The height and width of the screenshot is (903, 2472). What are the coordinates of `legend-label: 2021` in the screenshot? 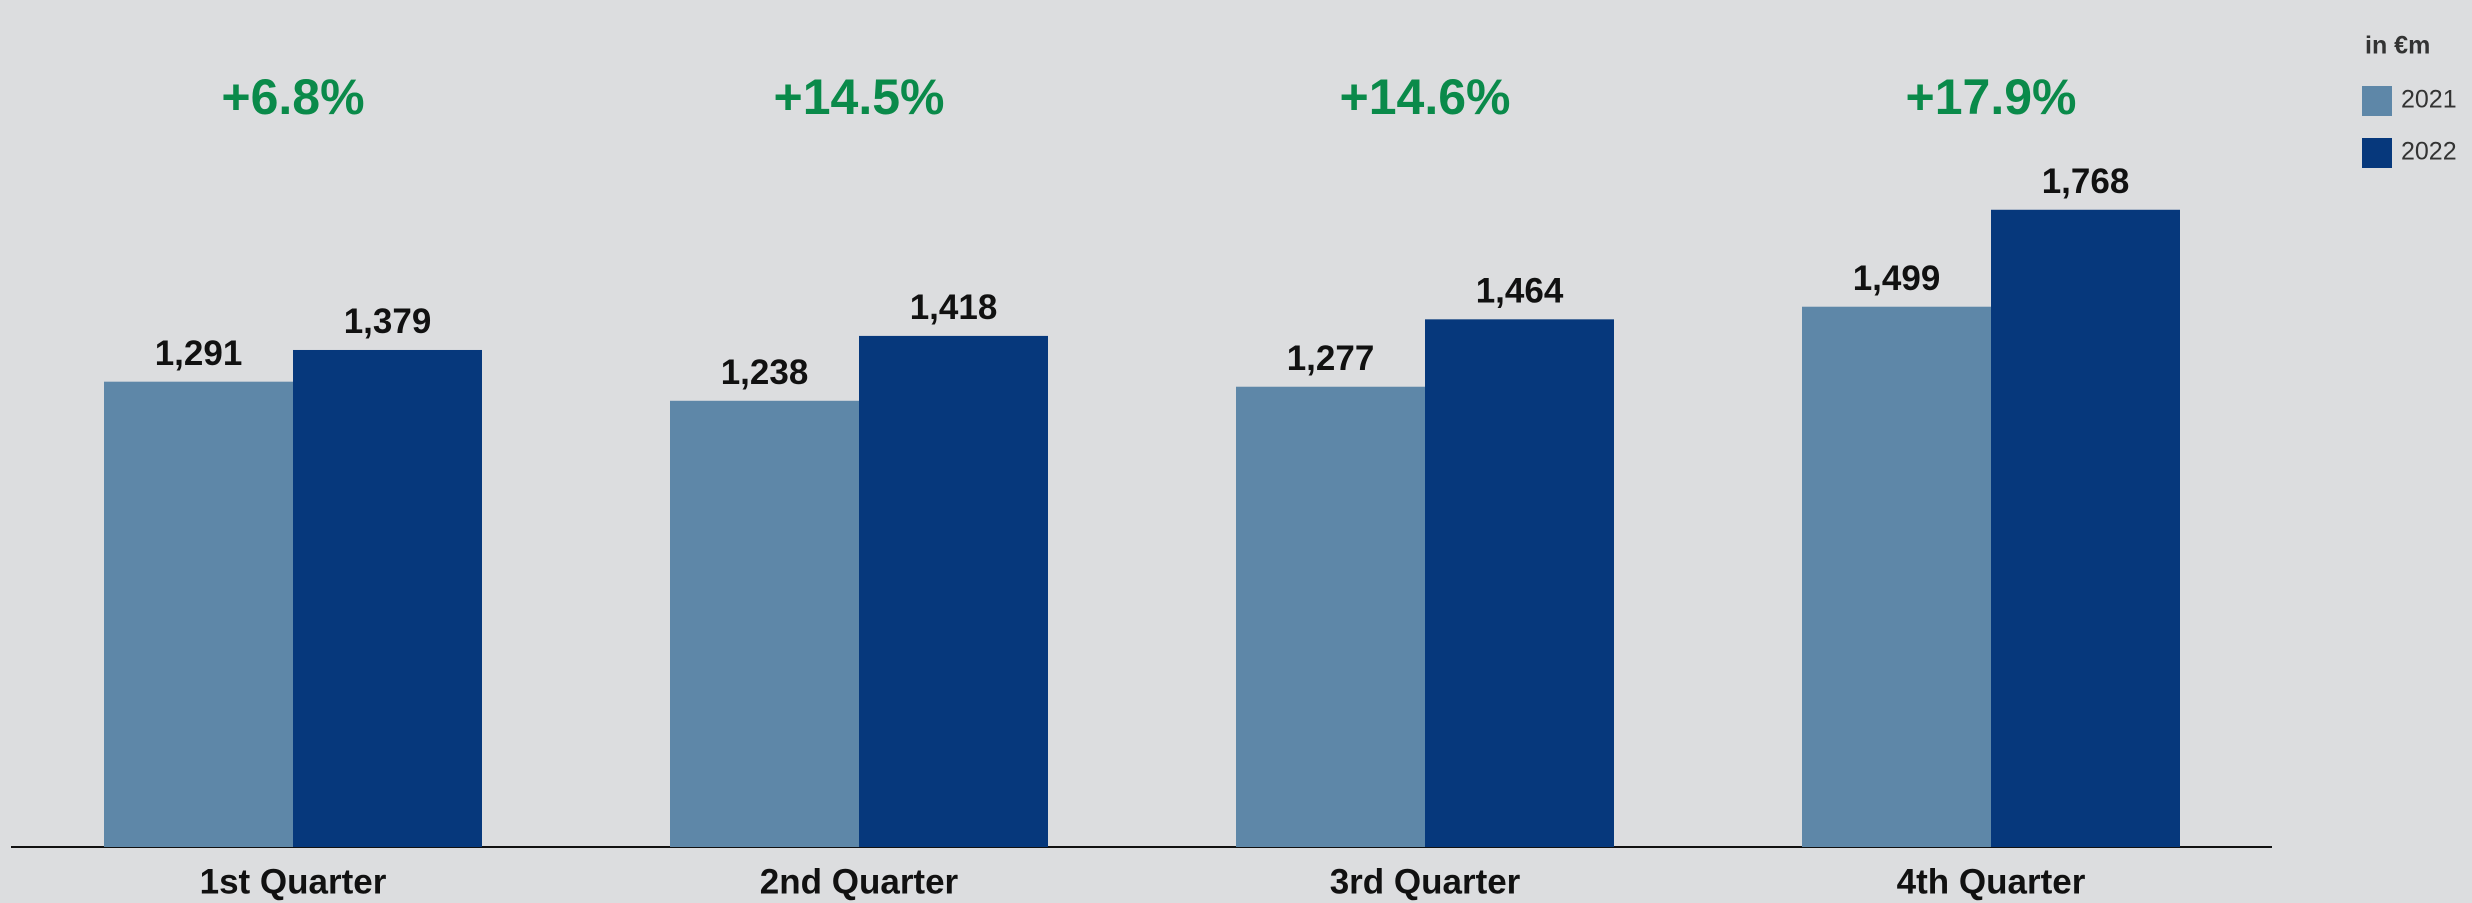 It's located at (2429, 100).